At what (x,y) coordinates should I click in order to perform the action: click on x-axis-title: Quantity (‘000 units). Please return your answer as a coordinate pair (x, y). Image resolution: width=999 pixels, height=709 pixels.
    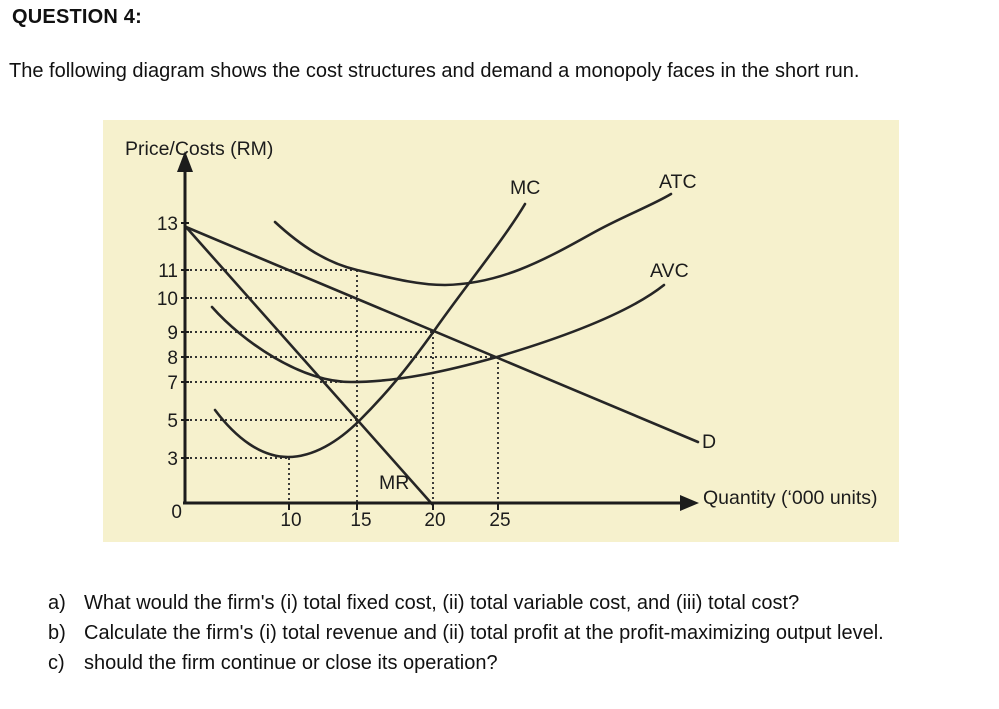
    Looking at the image, I should click on (790, 498).